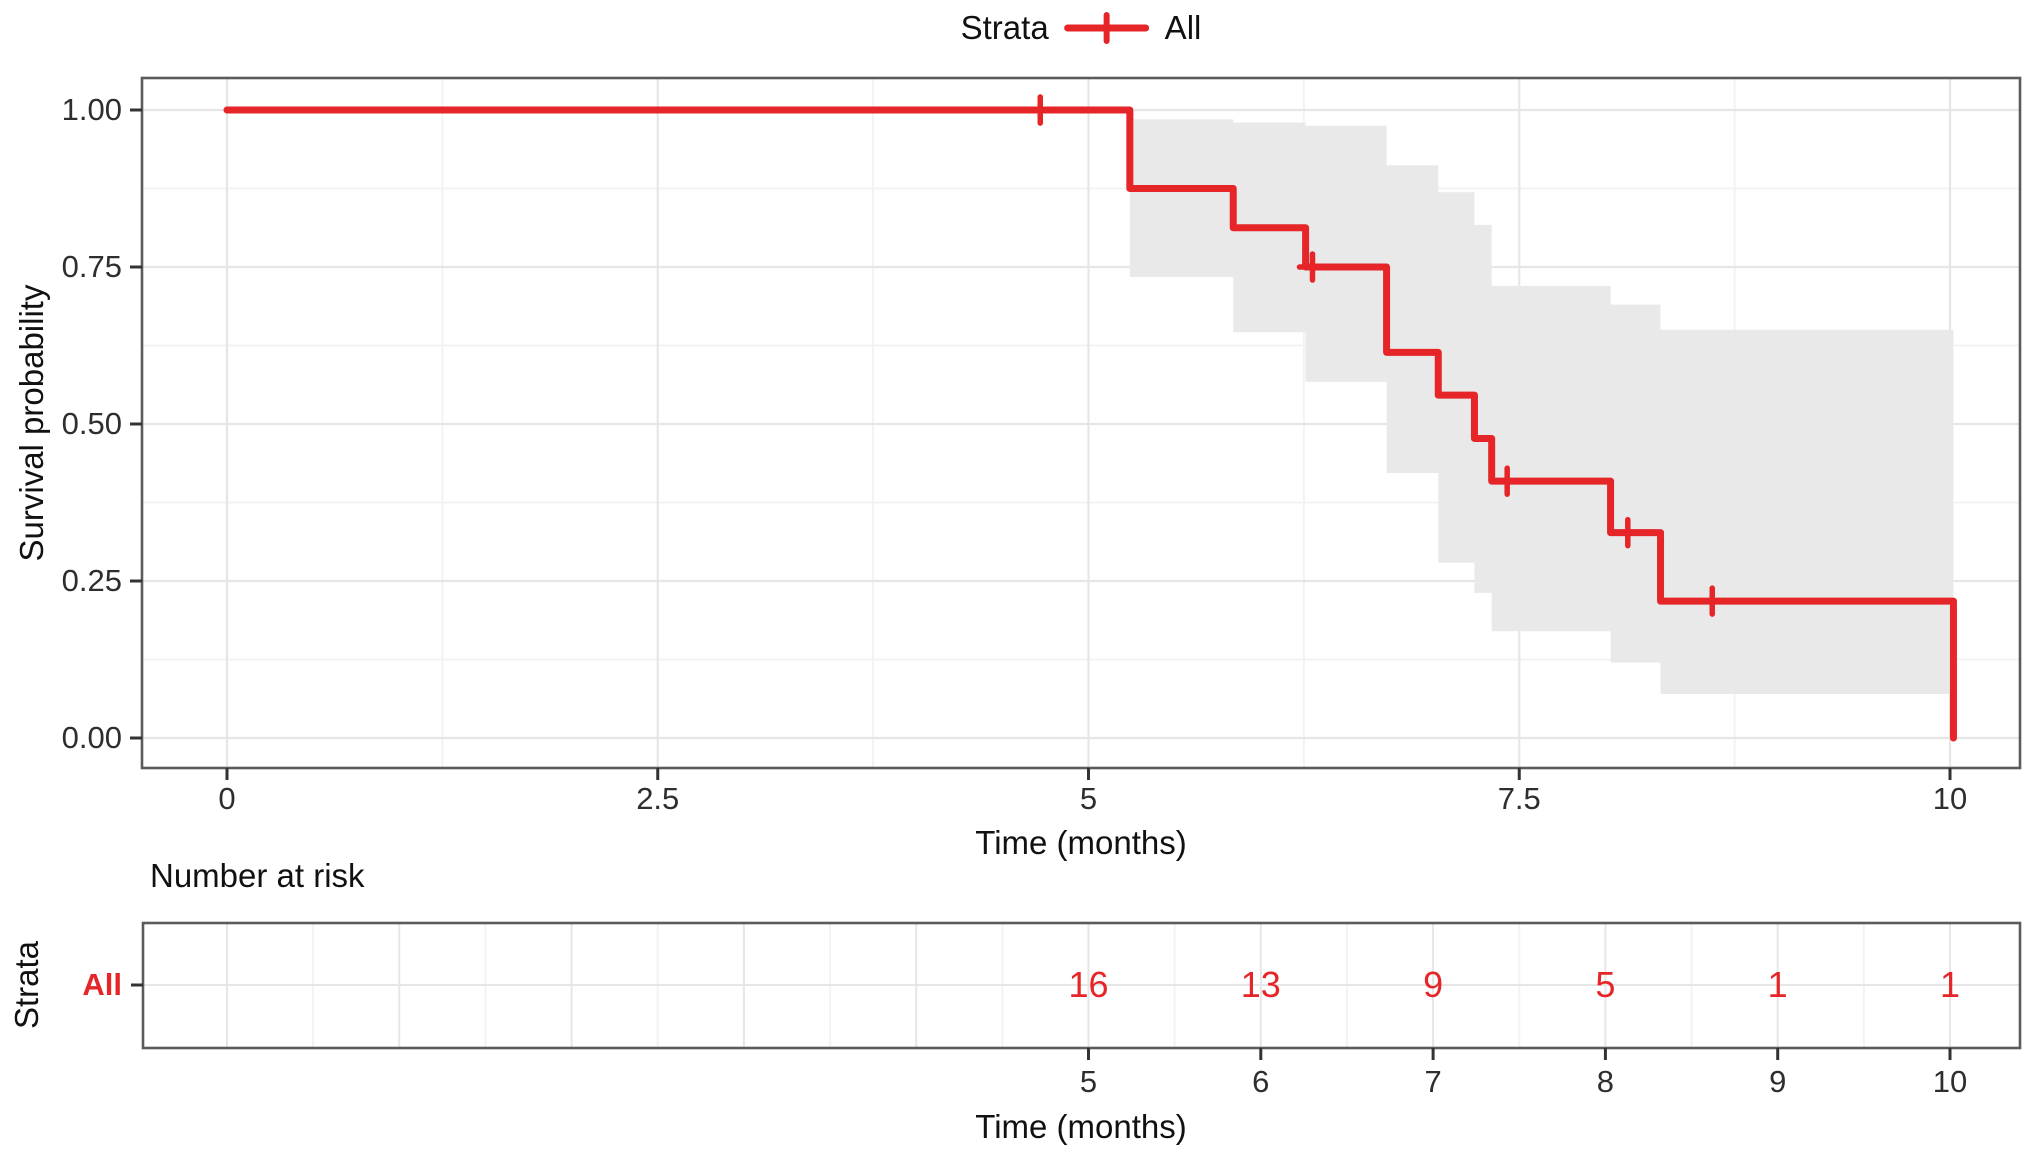  I want to click on risk-count-t7: 9, so click(1433, 984).